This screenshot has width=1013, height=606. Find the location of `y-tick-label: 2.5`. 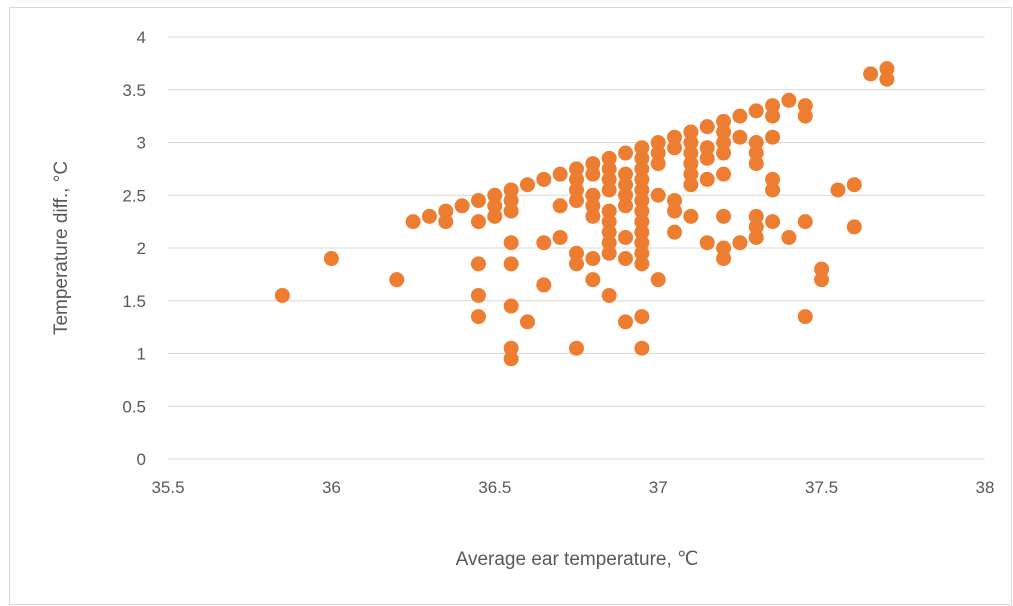

y-tick-label: 2.5 is located at coordinates (134, 195).